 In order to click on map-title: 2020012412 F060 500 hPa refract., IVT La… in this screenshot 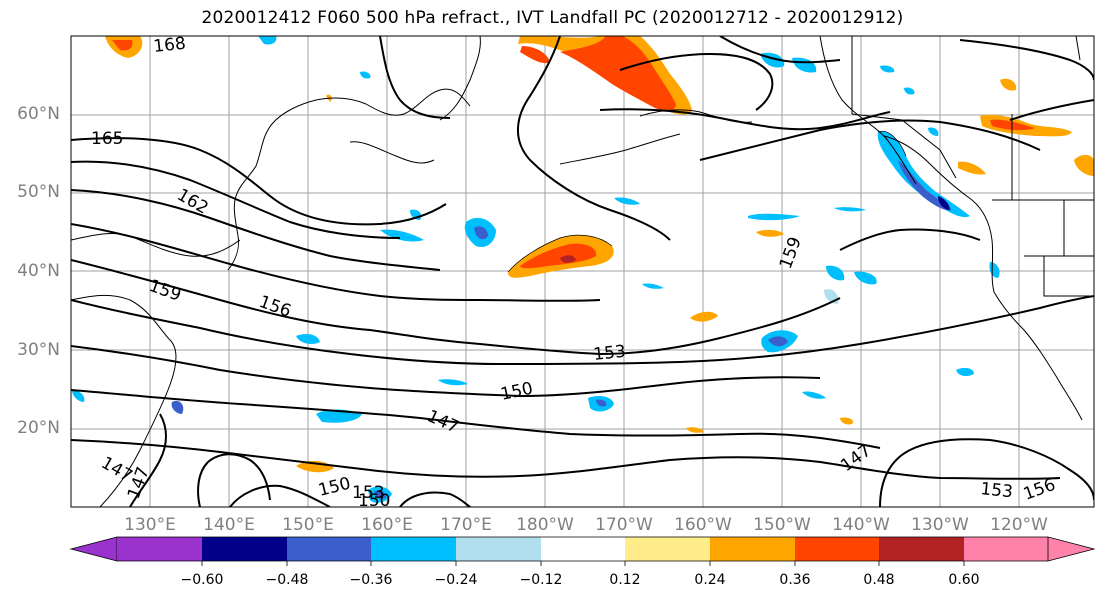, I will do `click(552, 18)`.